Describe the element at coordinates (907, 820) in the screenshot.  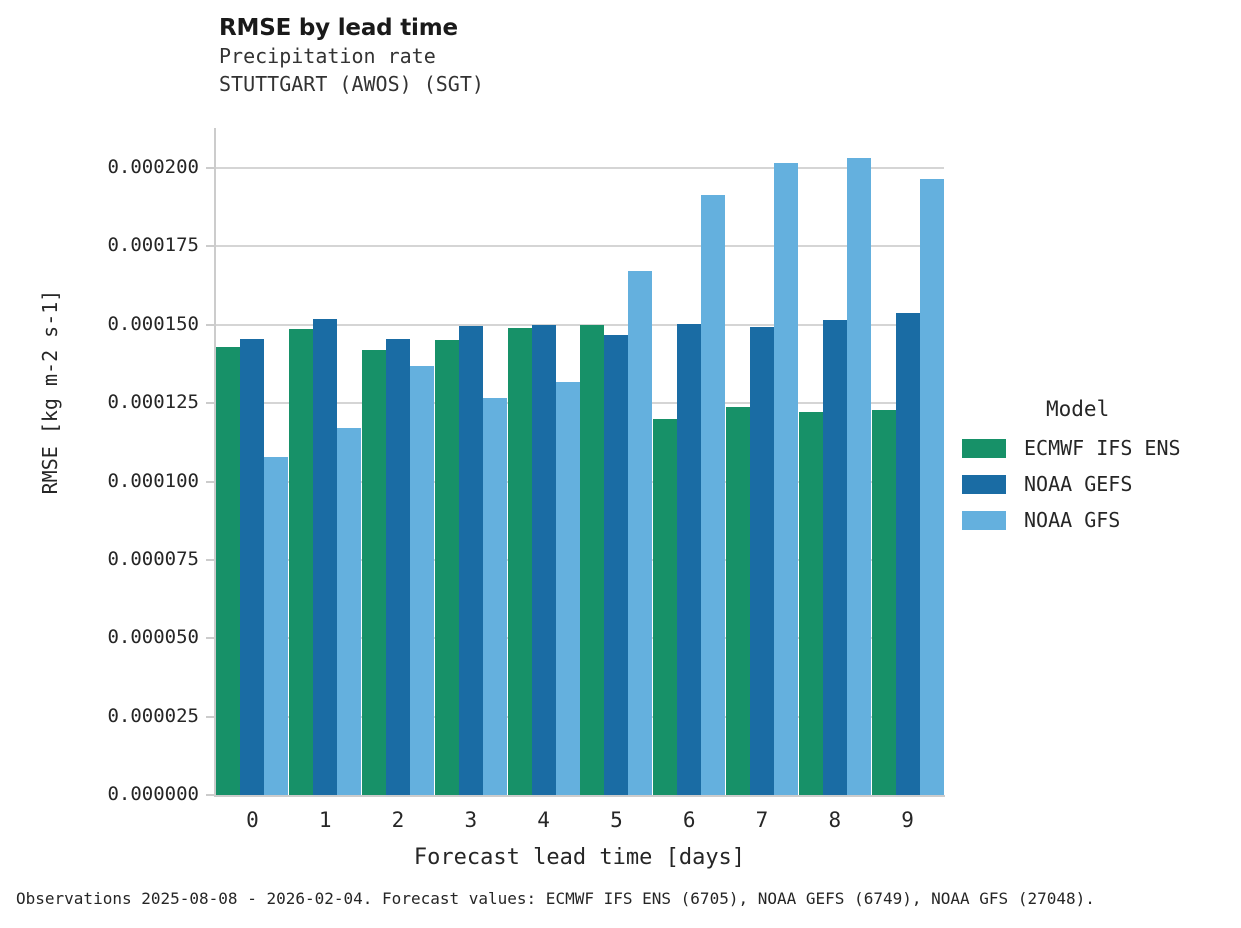
I see `x-tick-label: 9` at that location.